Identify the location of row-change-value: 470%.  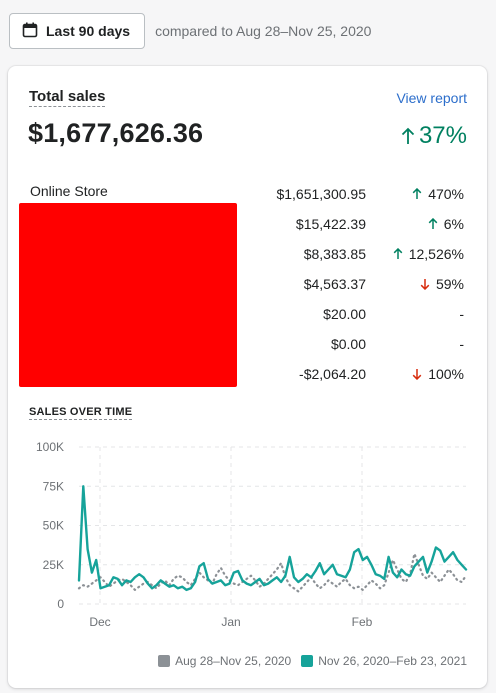
(446, 194).